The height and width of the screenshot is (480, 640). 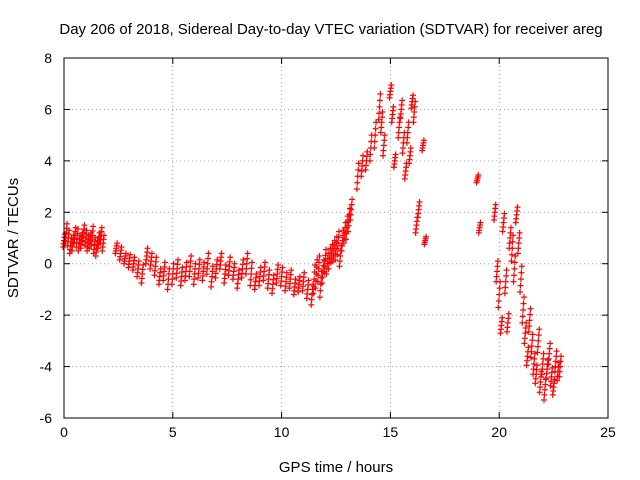 What do you see at coordinates (48, 161) in the screenshot?
I see `y-tick-label: 4` at bounding box center [48, 161].